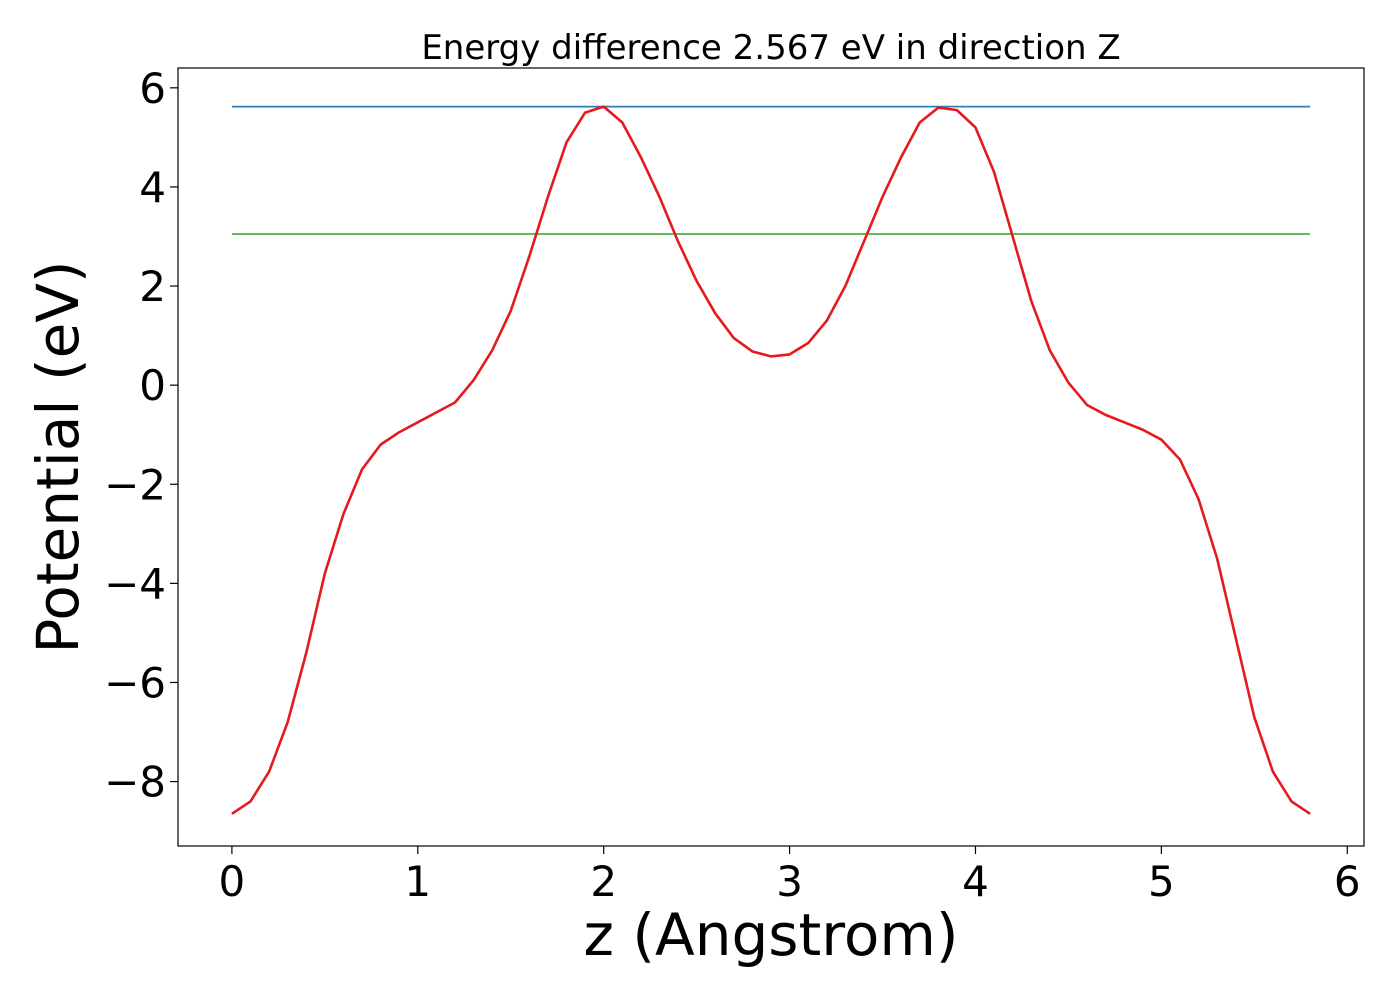  I want to click on x-tick-label: 1, so click(417, 881).